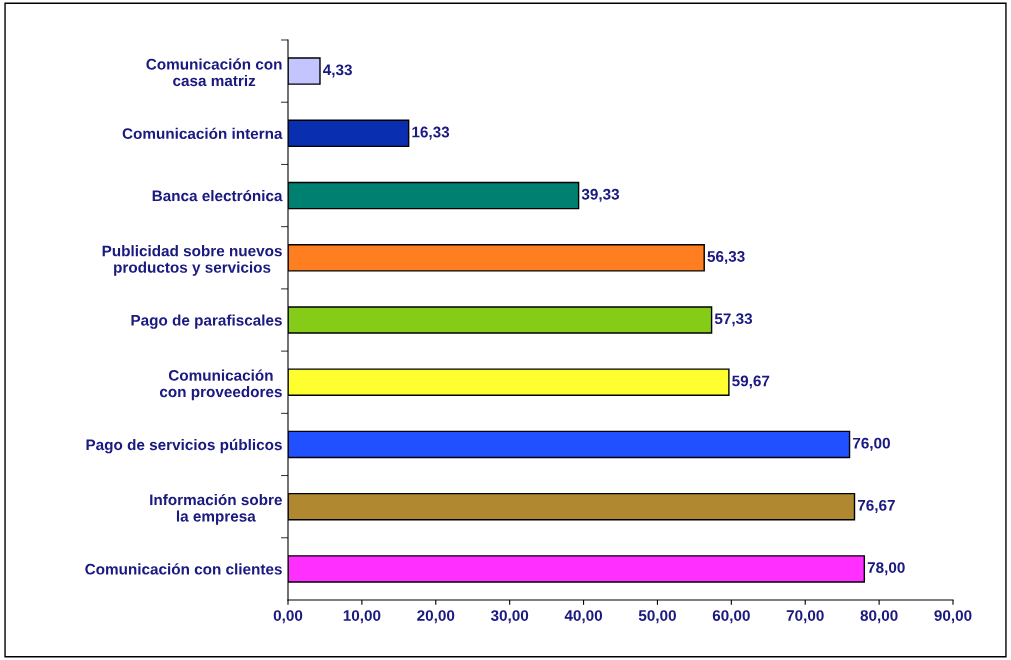  Describe the element at coordinates (731, 617) in the screenshot. I see `x-tick-label: 60,00` at that location.